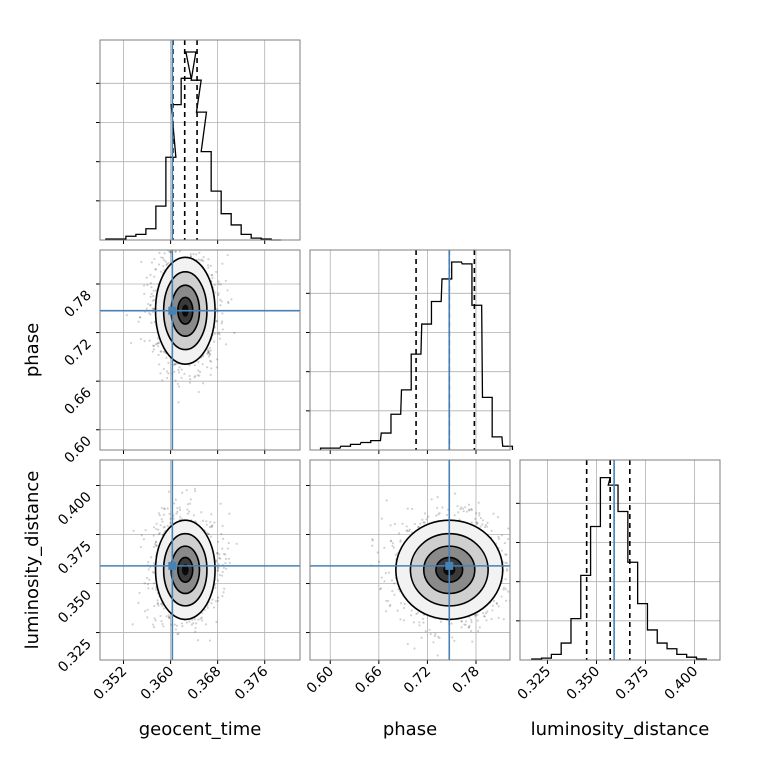 The height and width of the screenshot is (760, 760). I want to click on panel-luminosity_distance-luminosity_distance: 0.325 0.350 0.375 0.400, so click(618, 581).